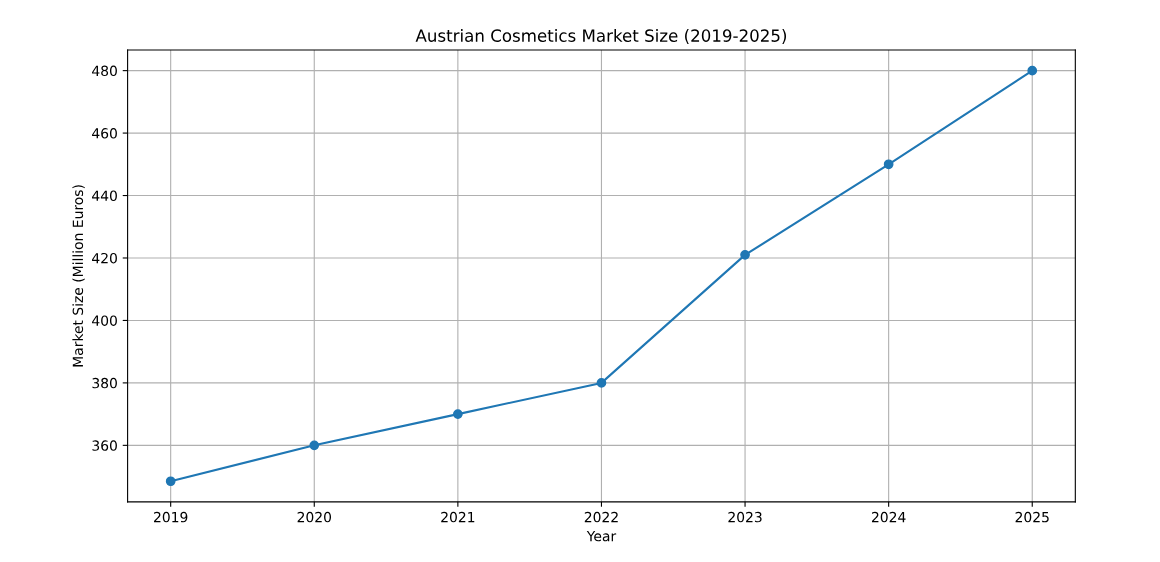  What do you see at coordinates (1032, 517) in the screenshot?
I see `x-tick-label: 2025` at bounding box center [1032, 517].